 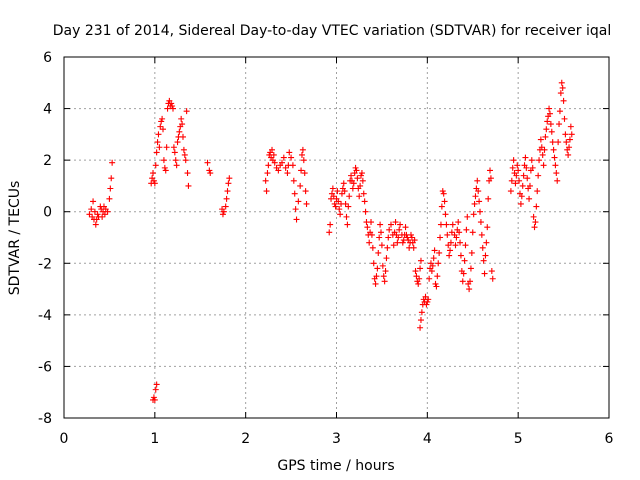 I want to click on y-tick-label: -2, so click(x=45, y=264).